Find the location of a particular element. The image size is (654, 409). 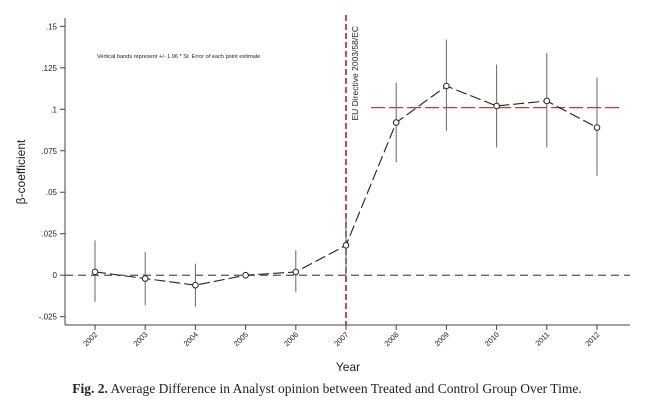

x-tick-label: 2009 is located at coordinates (442, 339).